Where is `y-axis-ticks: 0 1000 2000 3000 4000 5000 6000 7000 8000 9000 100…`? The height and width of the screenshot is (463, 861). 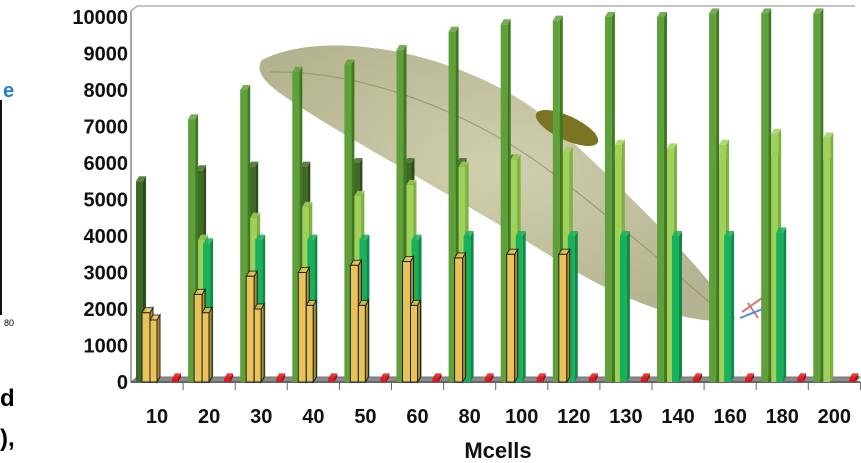
y-axis-ticks: 0 1000 2000 3000 4000 5000 6000 7000 8000 9000 100… is located at coordinates (100, 200).